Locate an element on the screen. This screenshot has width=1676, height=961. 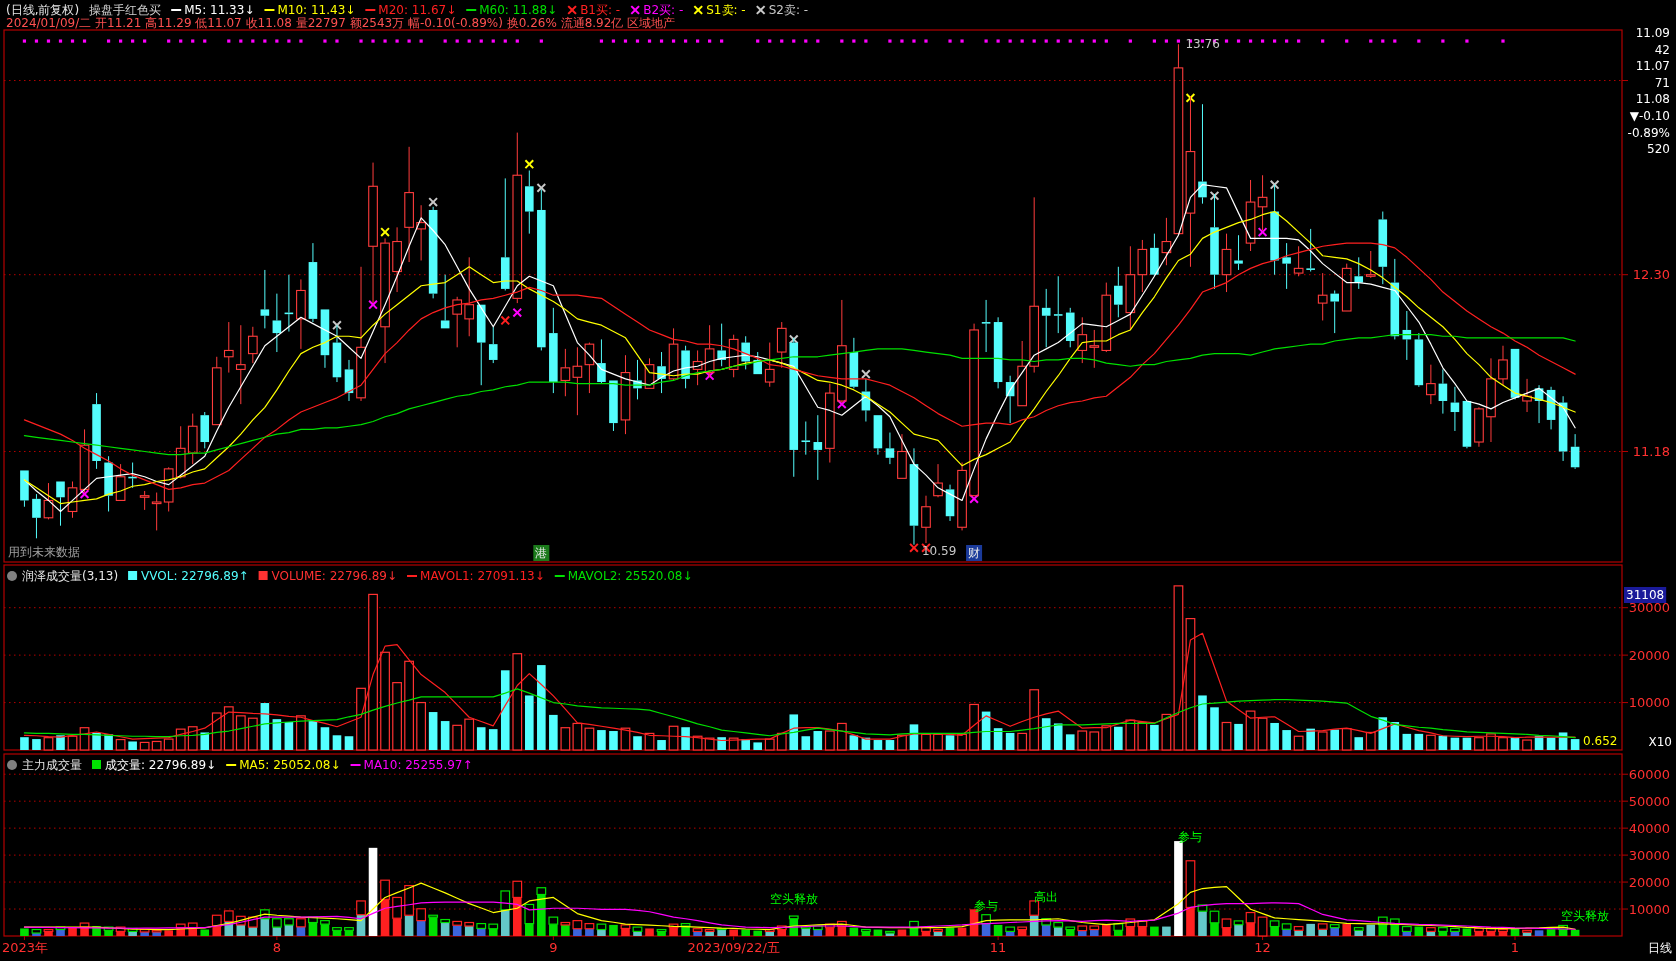
text: 71 is located at coordinates (1662, 82).